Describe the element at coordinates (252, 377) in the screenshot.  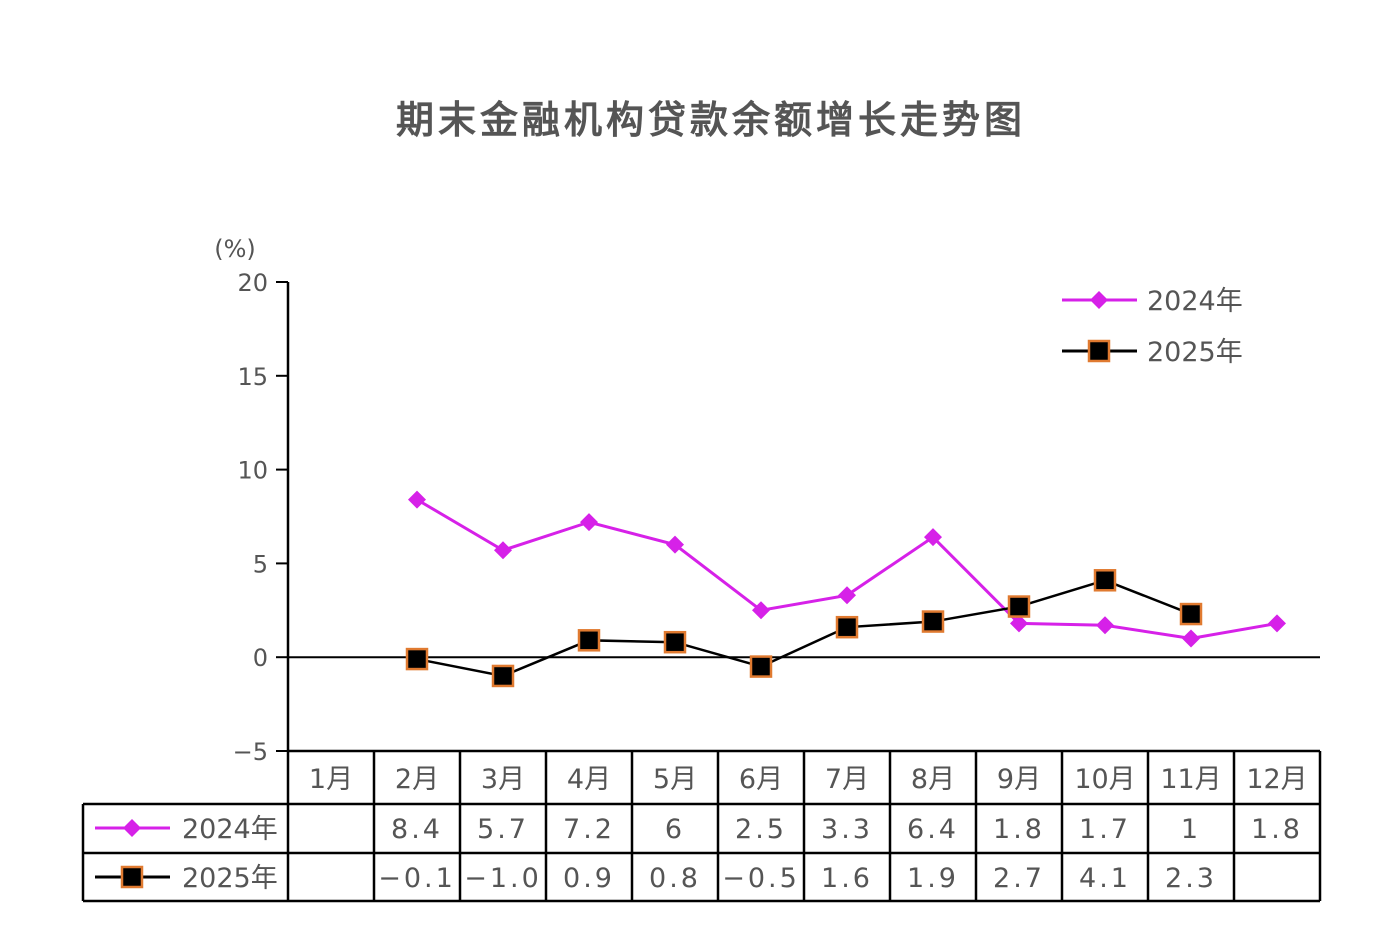
I see `y-tick-label: 15` at that location.